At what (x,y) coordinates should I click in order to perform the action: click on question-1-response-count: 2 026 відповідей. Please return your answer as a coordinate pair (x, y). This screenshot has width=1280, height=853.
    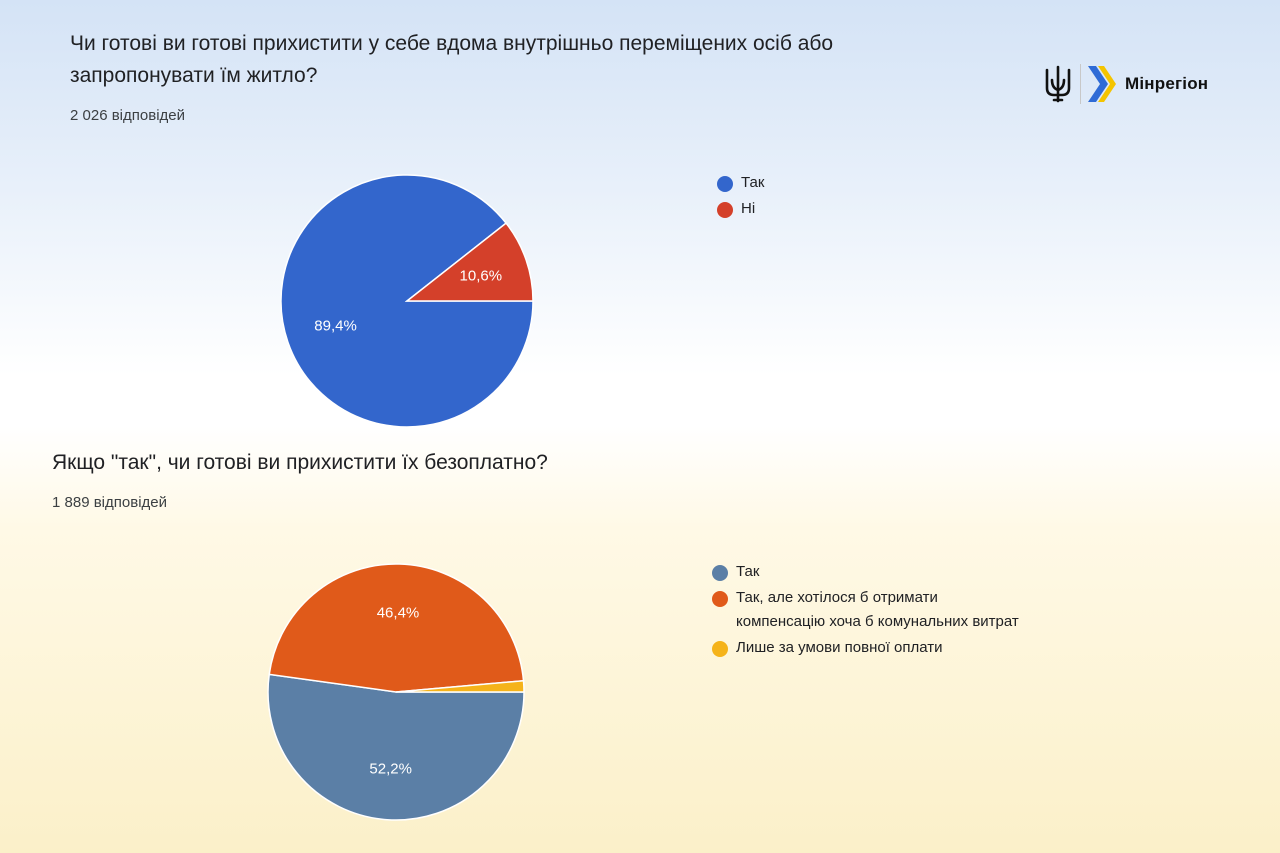
    Looking at the image, I should click on (127, 115).